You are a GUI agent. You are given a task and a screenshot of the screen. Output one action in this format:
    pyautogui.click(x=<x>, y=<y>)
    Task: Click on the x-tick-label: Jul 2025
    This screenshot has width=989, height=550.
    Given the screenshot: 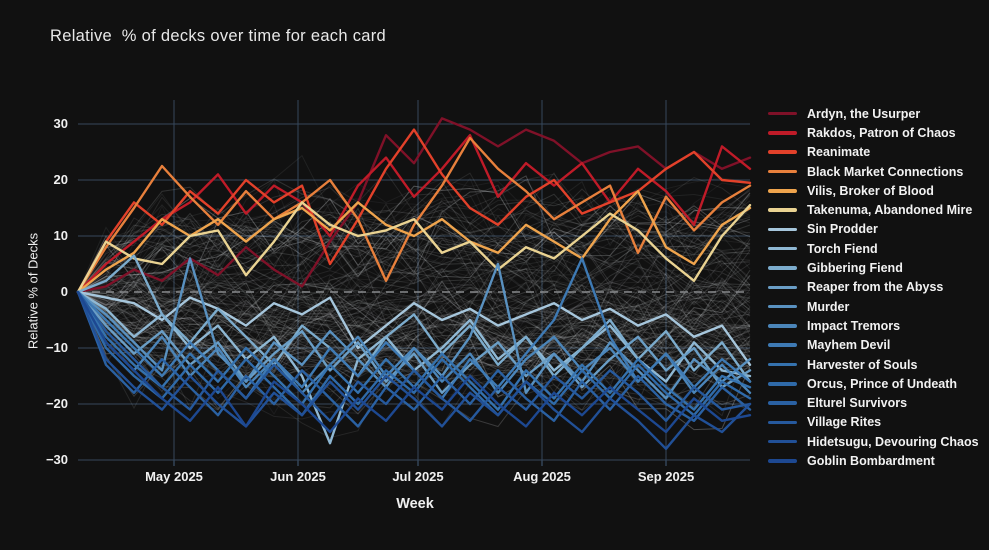 What is the action you would take?
    pyautogui.click(x=418, y=476)
    